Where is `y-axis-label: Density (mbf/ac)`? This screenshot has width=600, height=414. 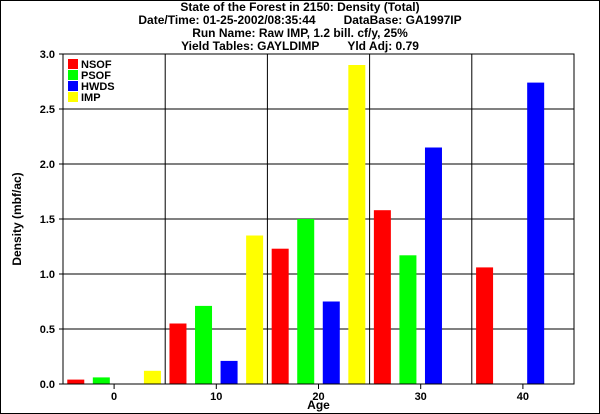 y-axis-label: Density (mbf/ac) is located at coordinates (17, 218).